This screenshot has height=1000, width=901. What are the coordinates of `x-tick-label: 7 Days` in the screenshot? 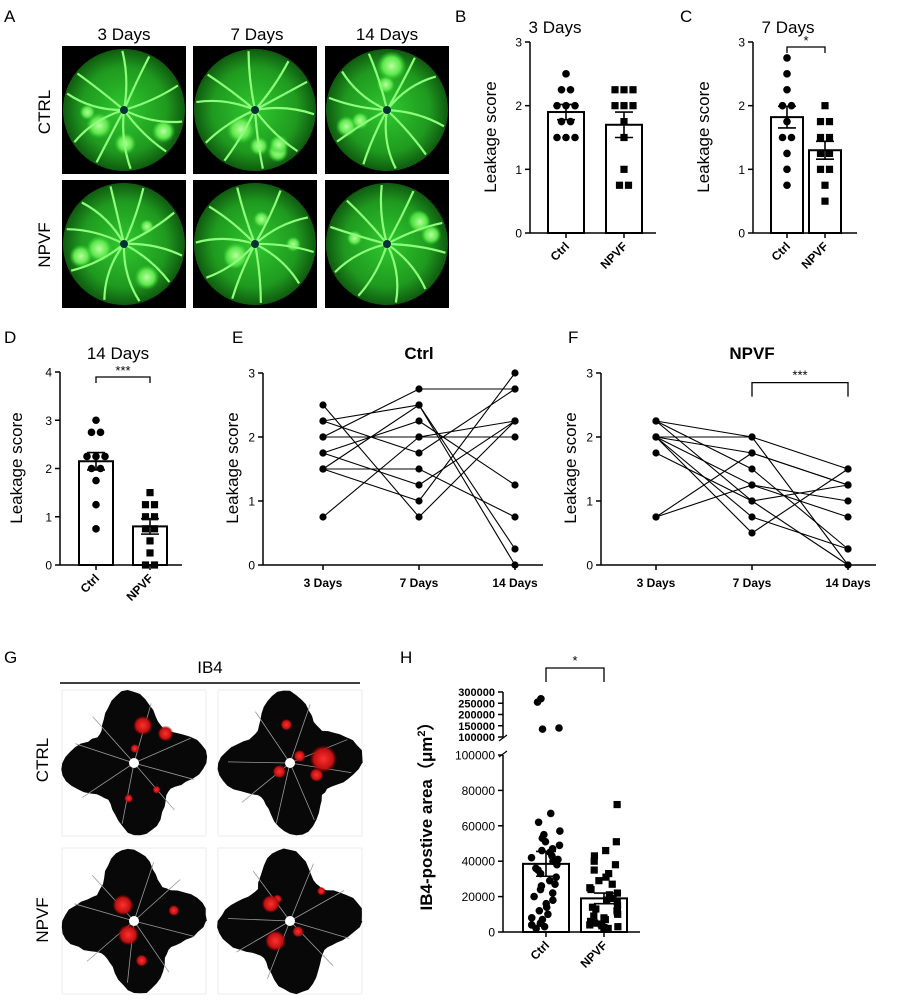 It's located at (419, 583).